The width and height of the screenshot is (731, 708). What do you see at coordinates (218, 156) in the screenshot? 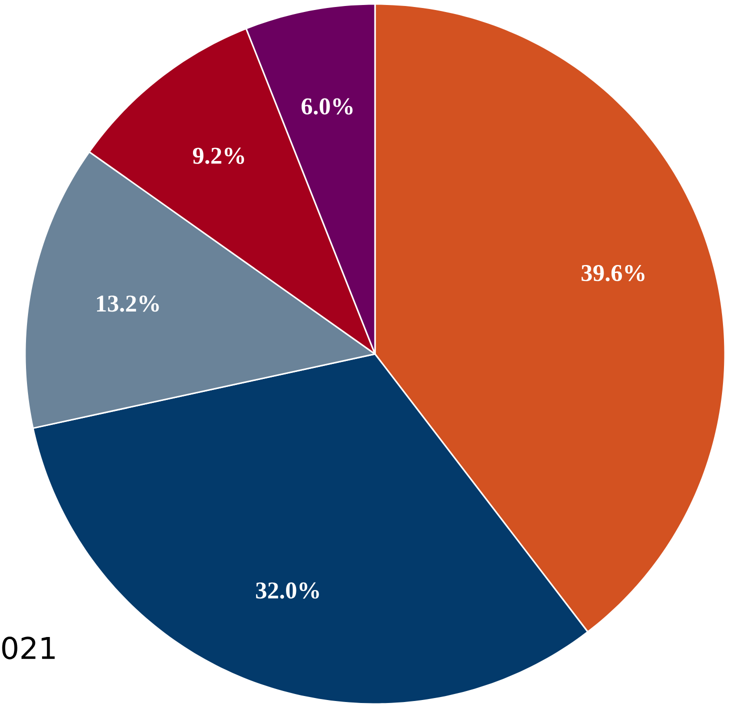
I see `data-label: 9.2%` at bounding box center [218, 156].